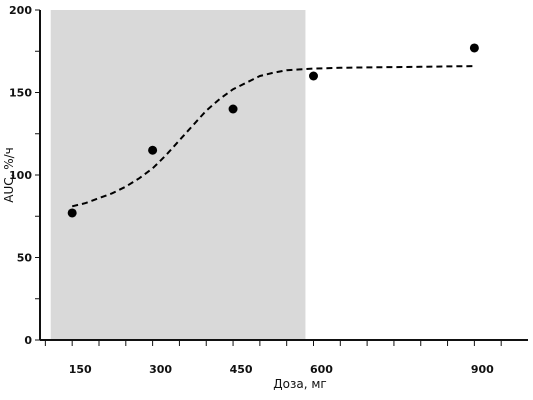  What do you see at coordinates (20, 175) in the screenshot?
I see `y-tick-label: 100` at bounding box center [20, 175].